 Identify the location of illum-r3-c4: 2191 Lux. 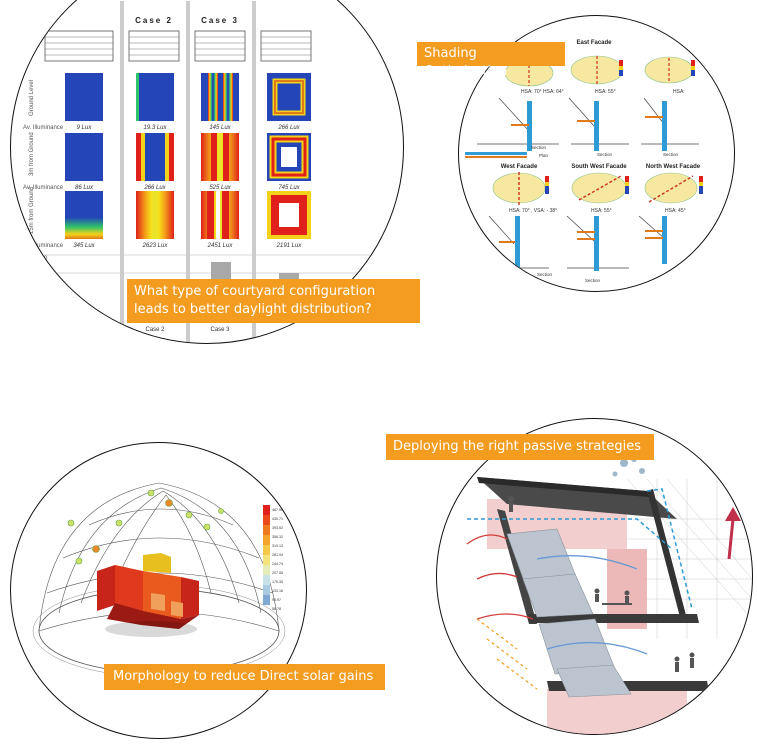
(289, 246).